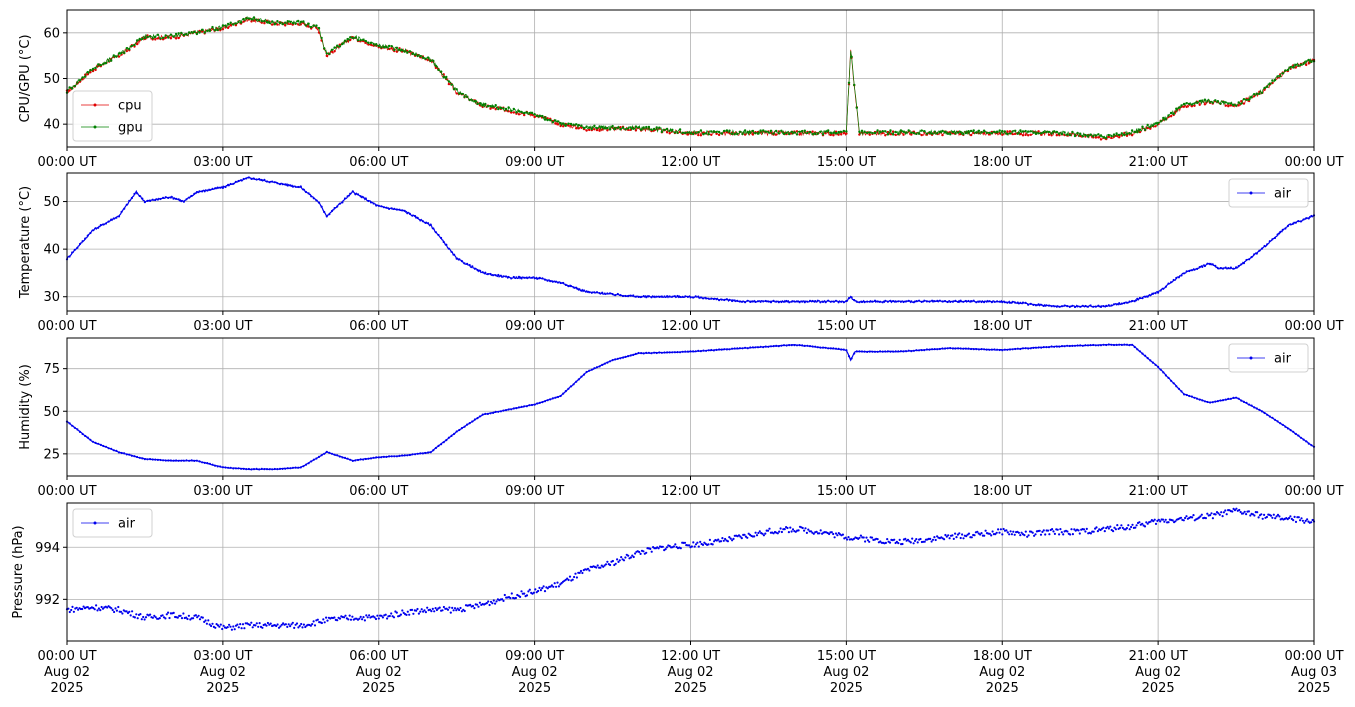  What do you see at coordinates (127, 524) in the screenshot?
I see `legend-label-air: air` at bounding box center [127, 524].